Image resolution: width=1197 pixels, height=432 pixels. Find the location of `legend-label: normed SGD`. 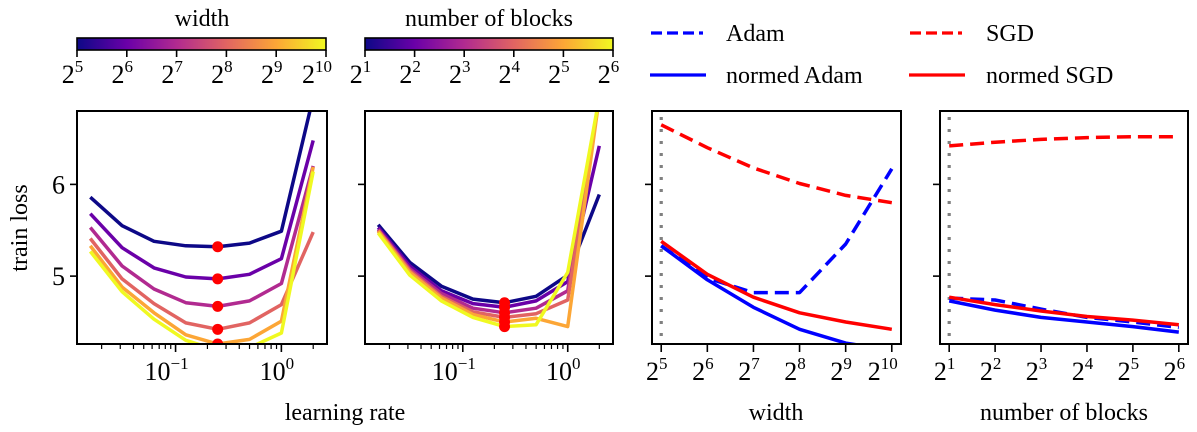

legend-label: normed SGD is located at coordinates (1049, 76).